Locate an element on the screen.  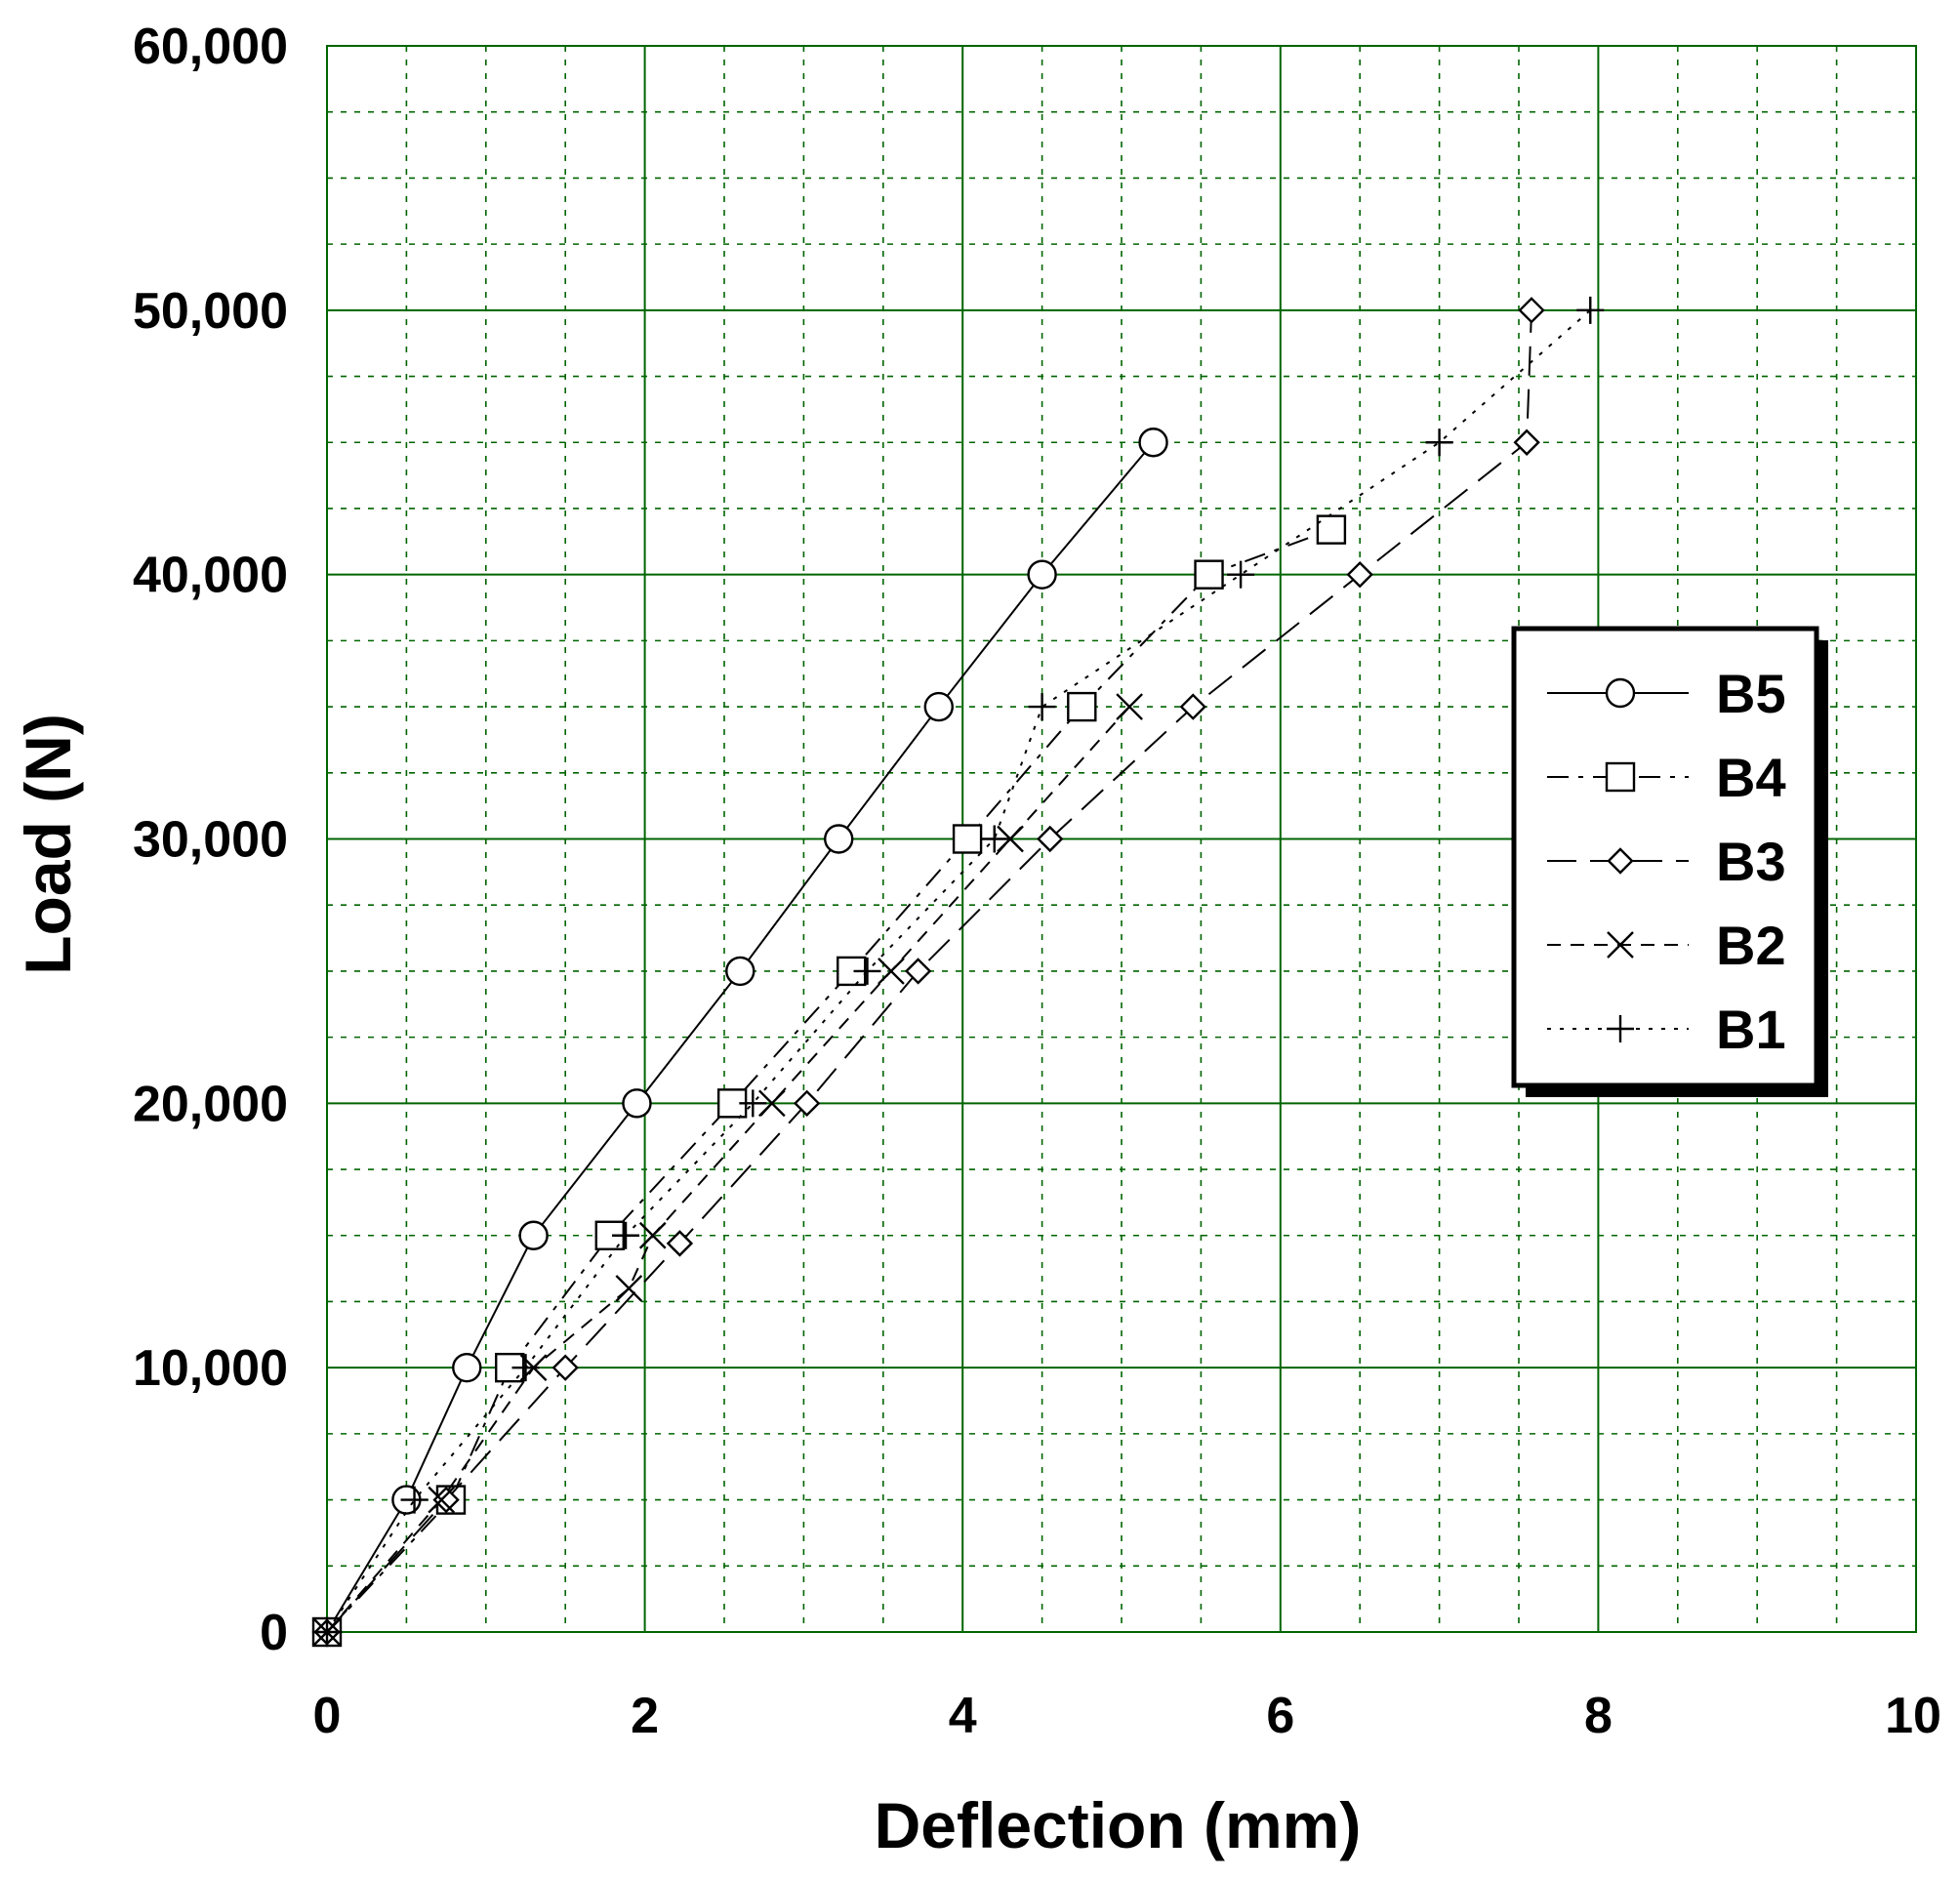
x-tick-label: 6 is located at coordinates (1280, 1716).